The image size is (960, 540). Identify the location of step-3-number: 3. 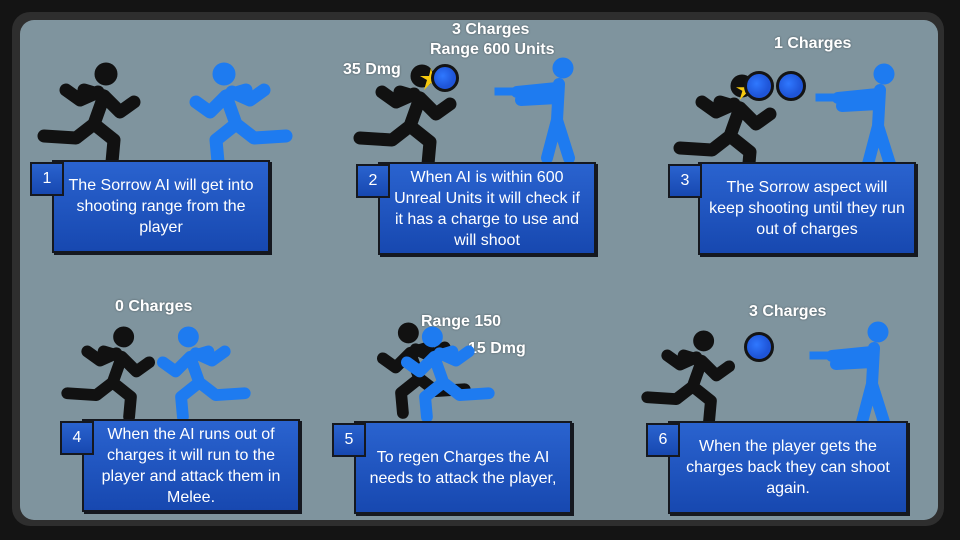
(685, 181).